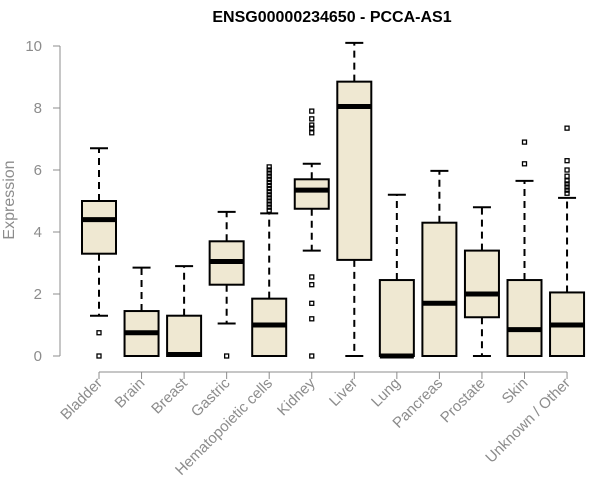 The height and width of the screenshot is (500, 600). I want to click on y-axis-label: Expression, so click(9, 199).